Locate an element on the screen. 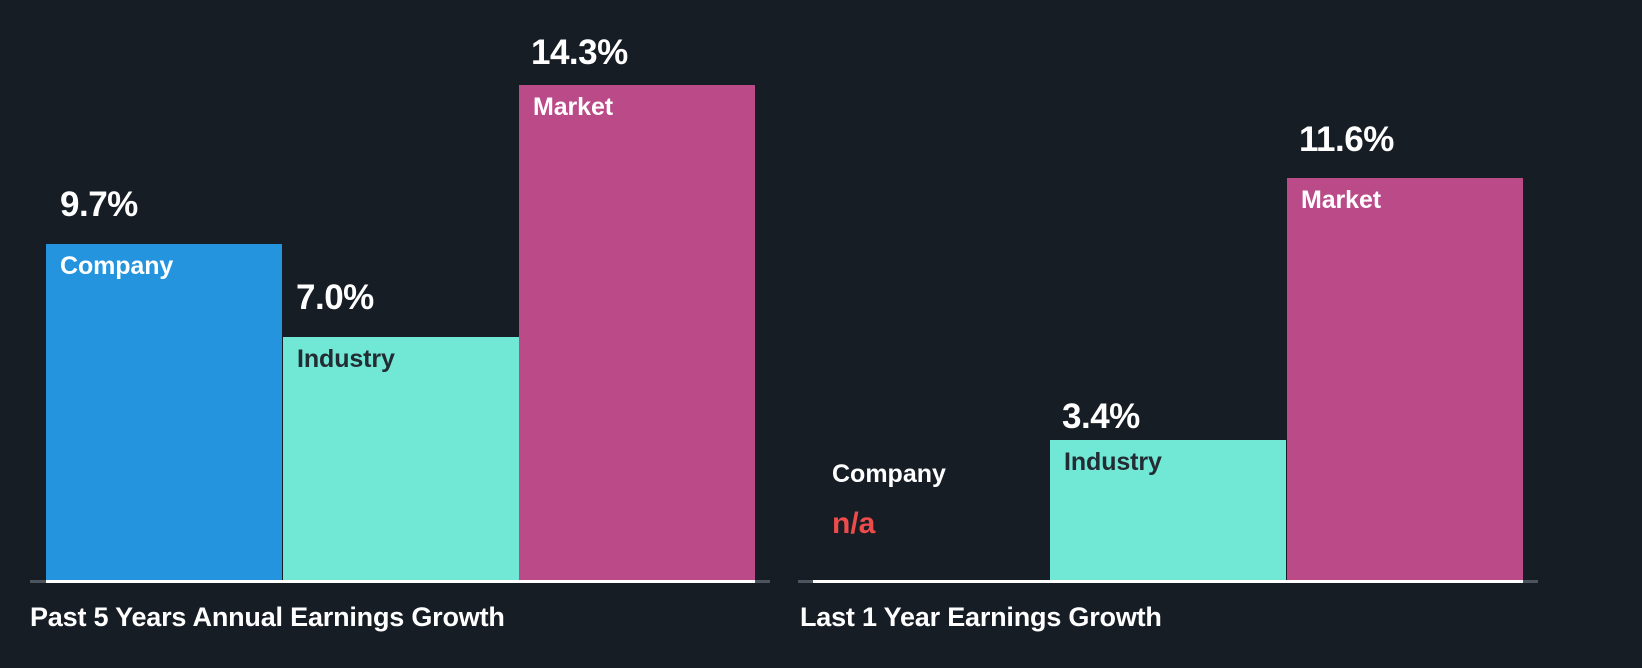  value-label-industry: 3.4% is located at coordinates (1101, 416).